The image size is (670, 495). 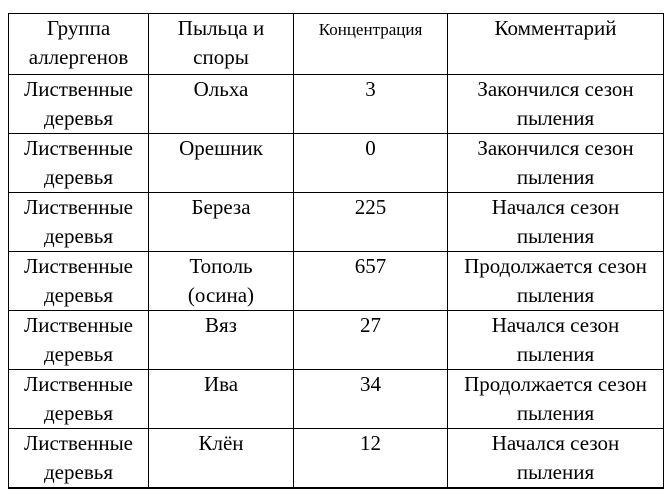 What do you see at coordinates (221, 104) in the screenshot?
I see `cell-pollen: Ольха` at bounding box center [221, 104].